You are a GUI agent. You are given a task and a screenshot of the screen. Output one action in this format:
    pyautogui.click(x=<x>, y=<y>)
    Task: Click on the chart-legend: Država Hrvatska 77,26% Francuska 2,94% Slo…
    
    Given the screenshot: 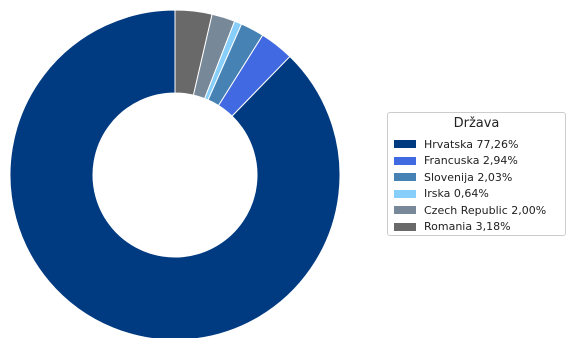 What is the action you would take?
    pyautogui.click(x=476, y=174)
    